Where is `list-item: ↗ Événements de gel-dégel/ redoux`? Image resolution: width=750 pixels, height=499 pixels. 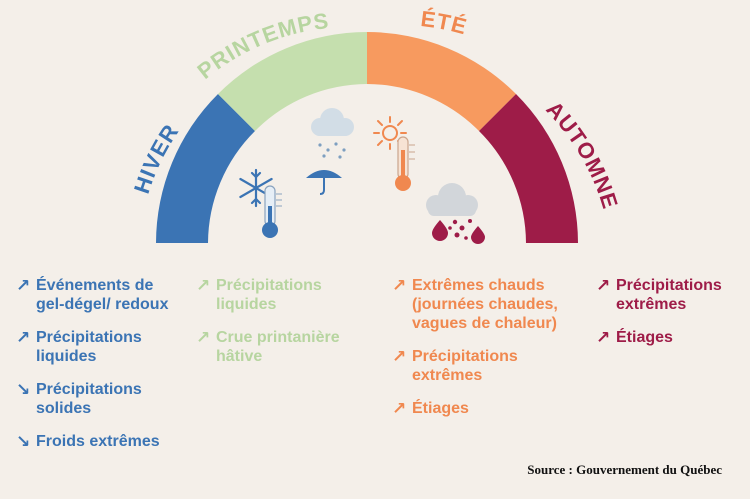 list-item: ↗ Événements de gel-dégel/ redoux is located at coordinates (101, 295).